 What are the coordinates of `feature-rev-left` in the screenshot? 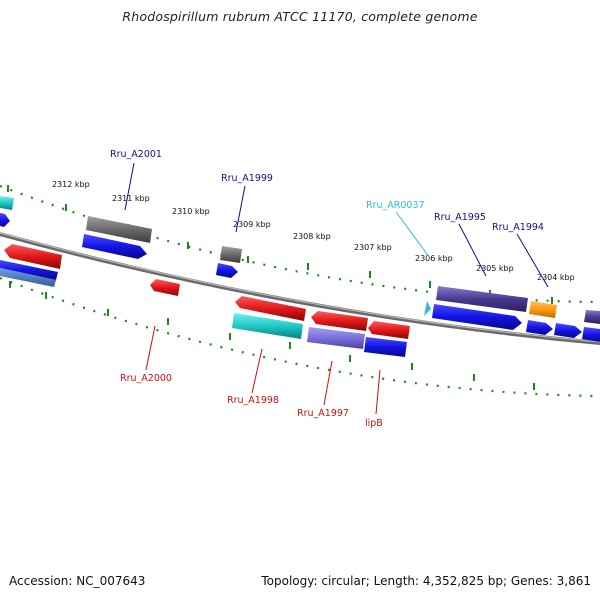 It's located at (33, 256).